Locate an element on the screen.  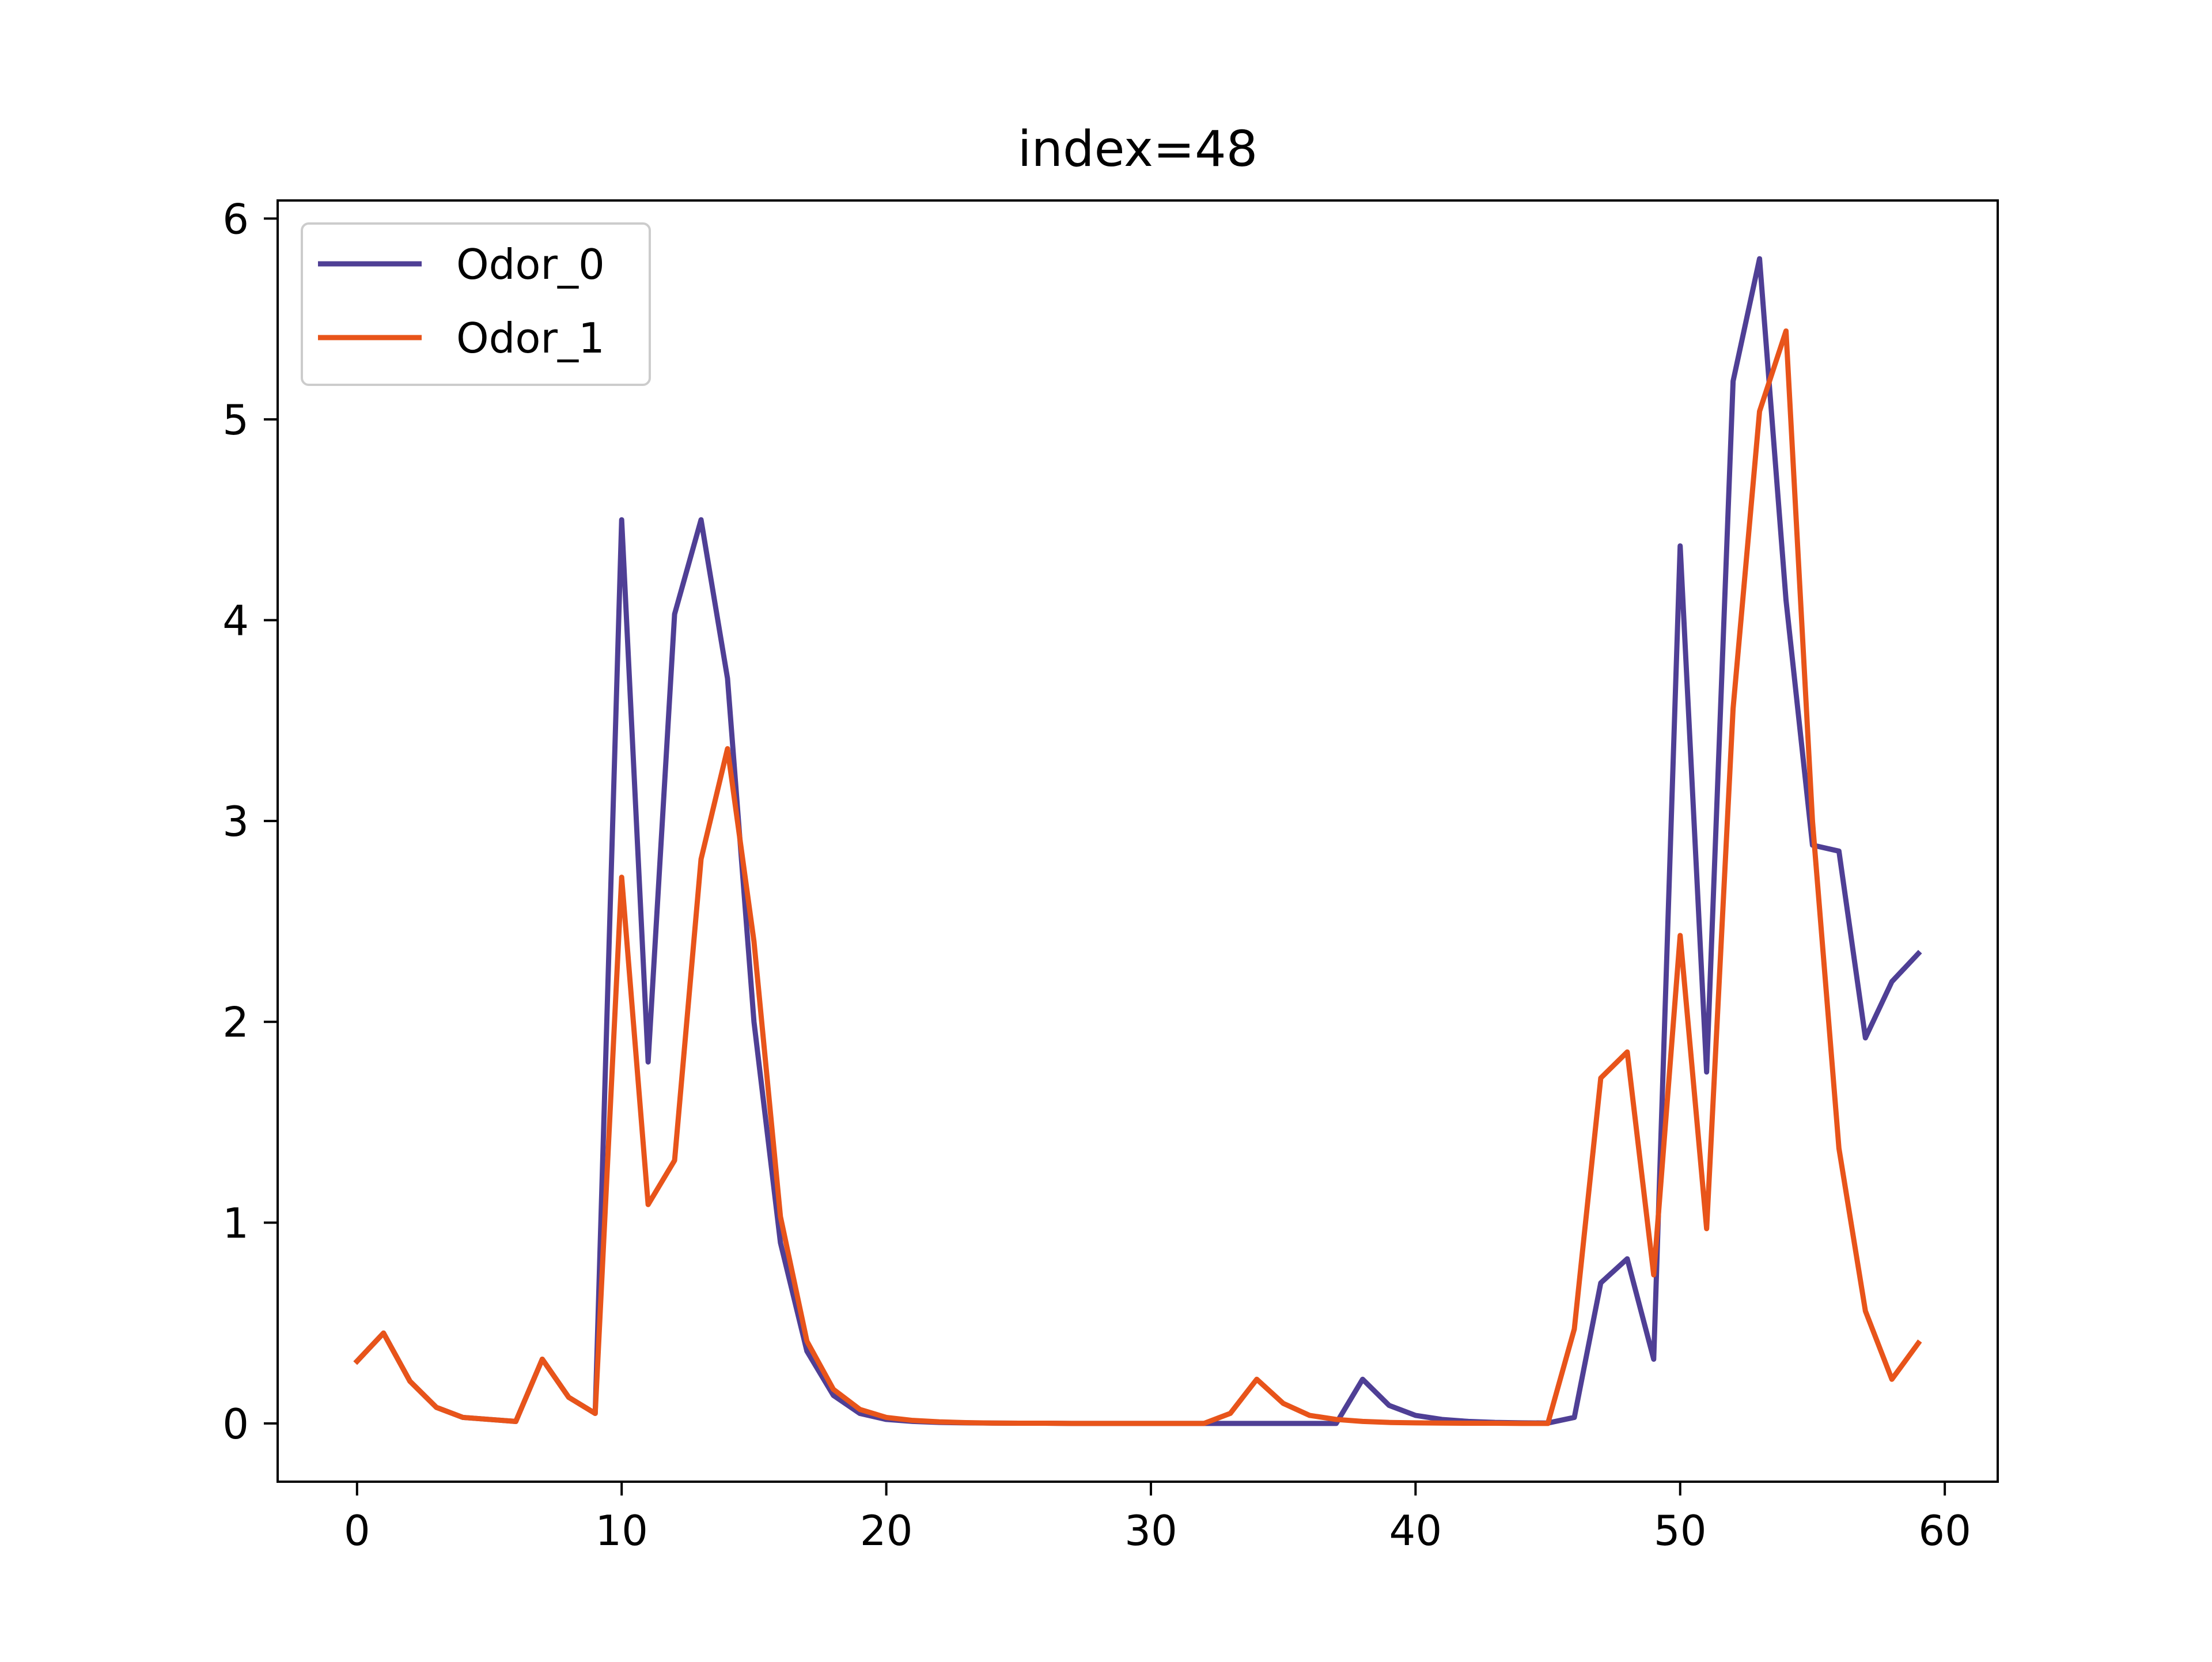
x-tick-label: 60 is located at coordinates (1944, 1530).